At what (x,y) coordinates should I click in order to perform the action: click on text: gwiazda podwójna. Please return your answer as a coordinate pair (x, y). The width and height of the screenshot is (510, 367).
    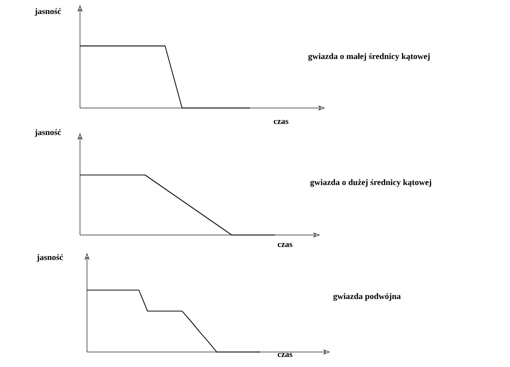
    Looking at the image, I should click on (367, 297).